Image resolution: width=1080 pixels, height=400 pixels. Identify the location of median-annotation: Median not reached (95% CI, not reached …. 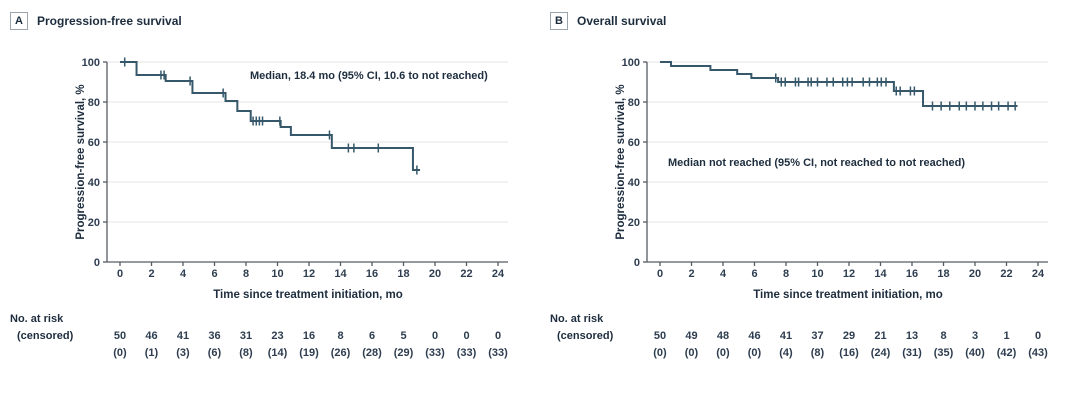
(817, 163).